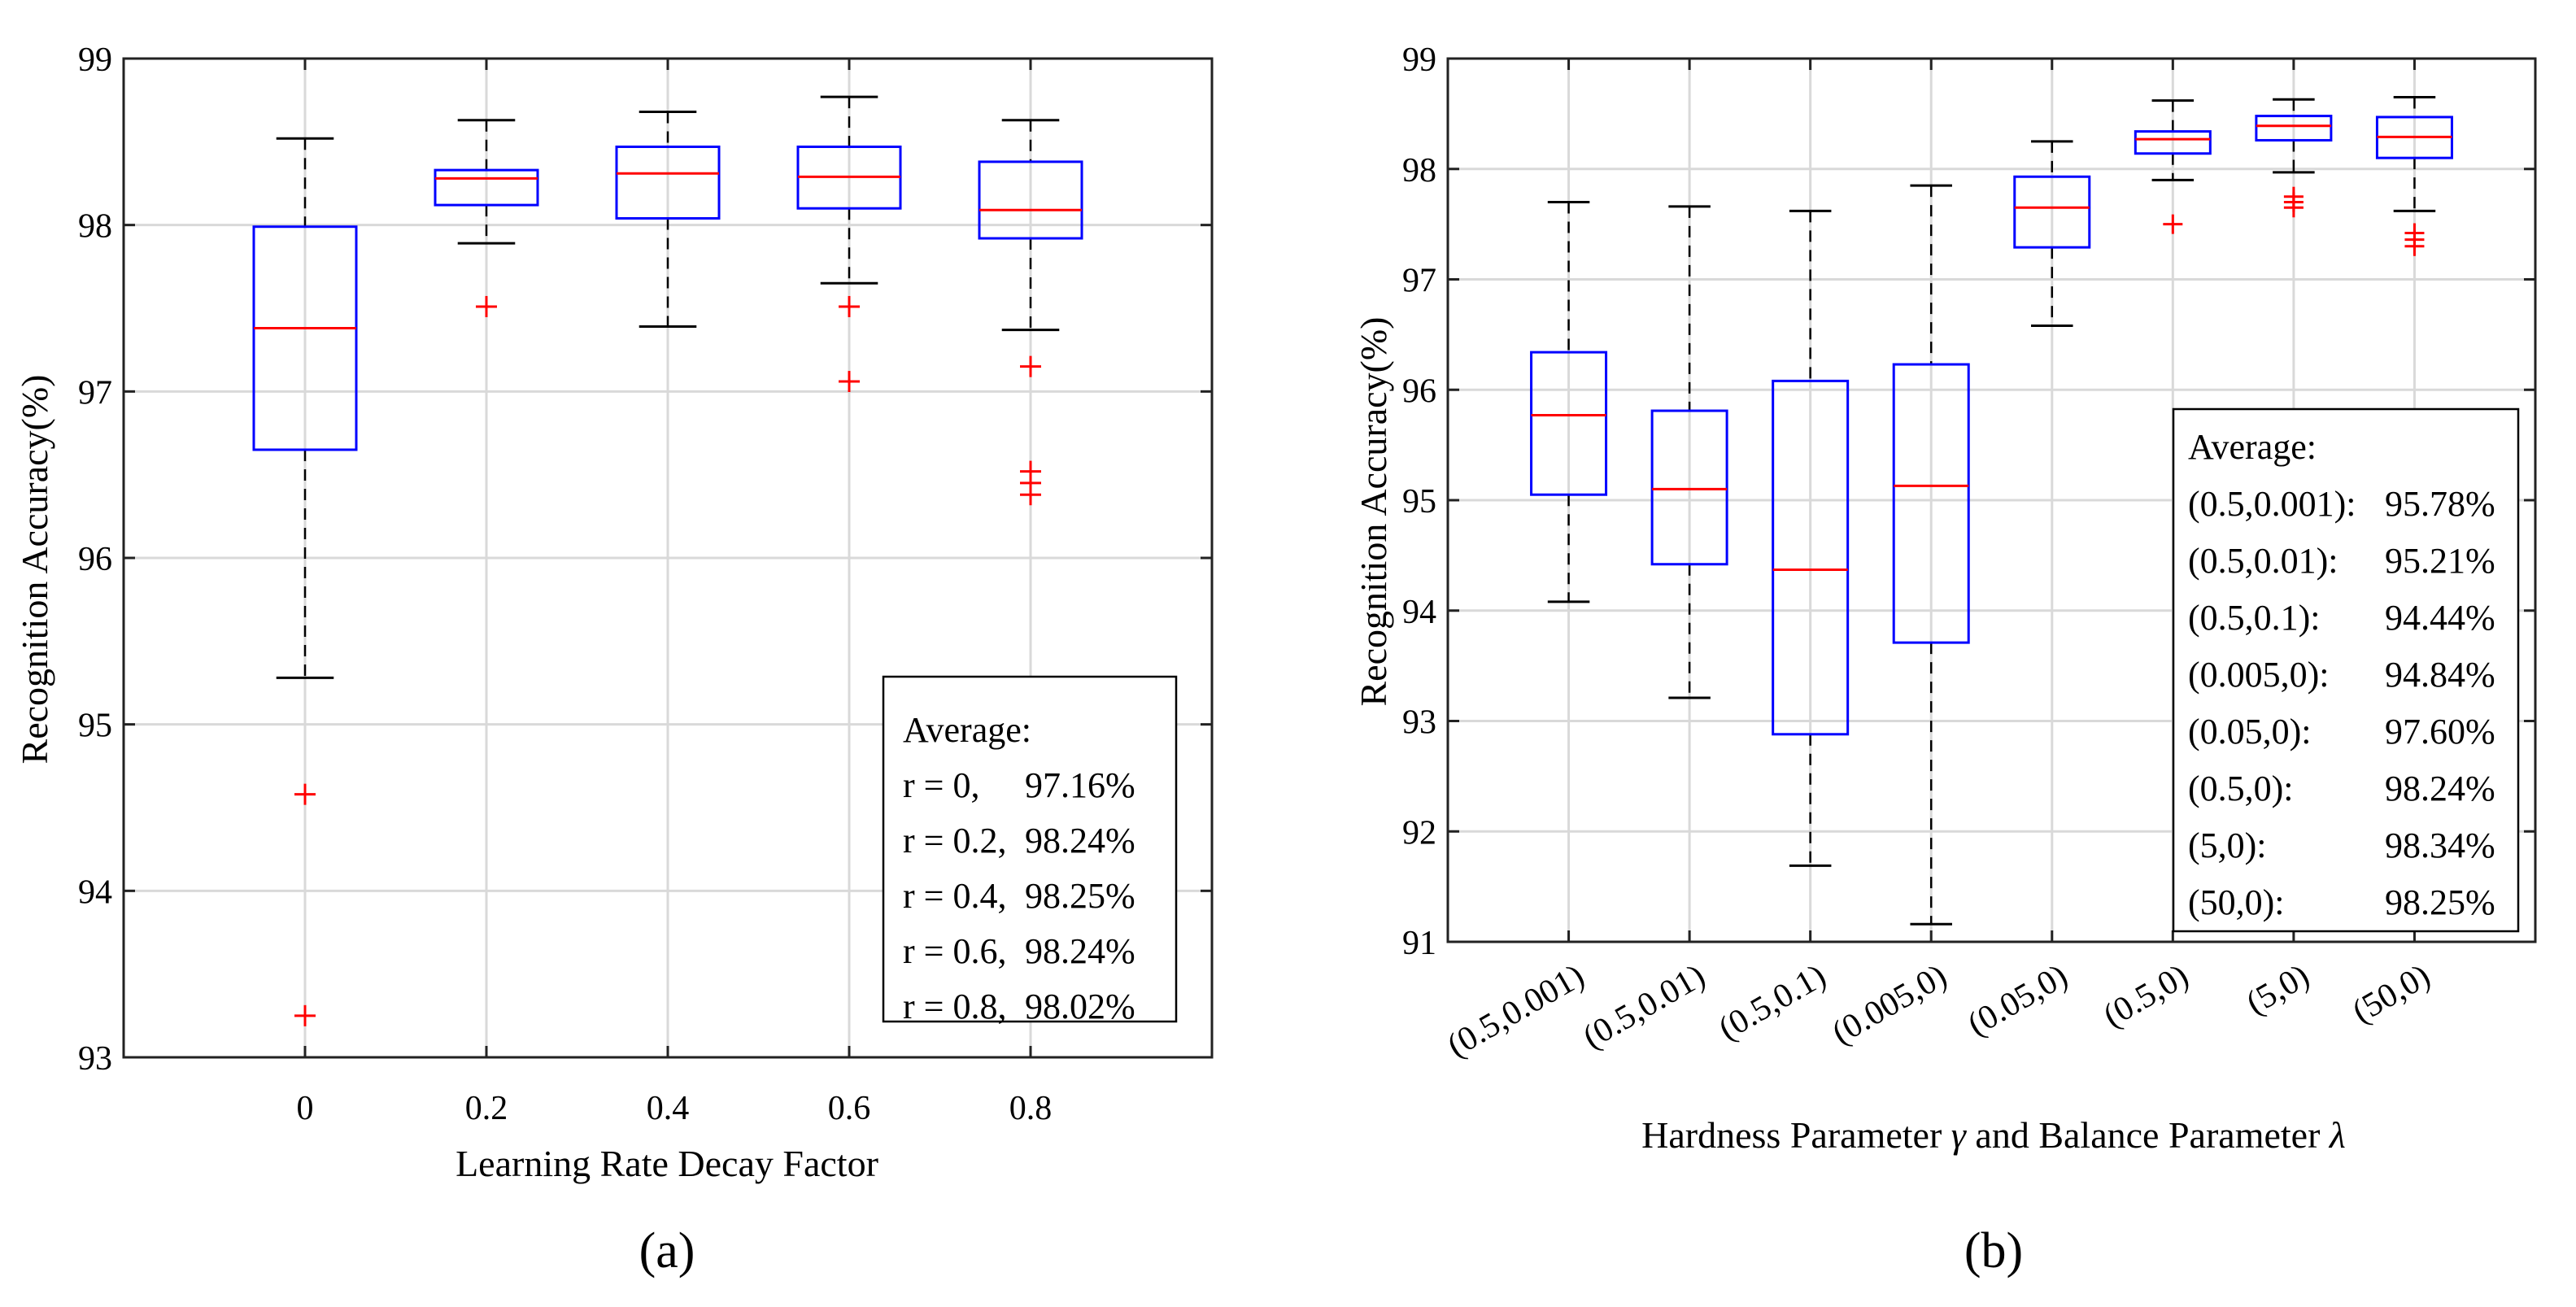  I want to click on x-tick-label: 0.2, so click(486, 1108).